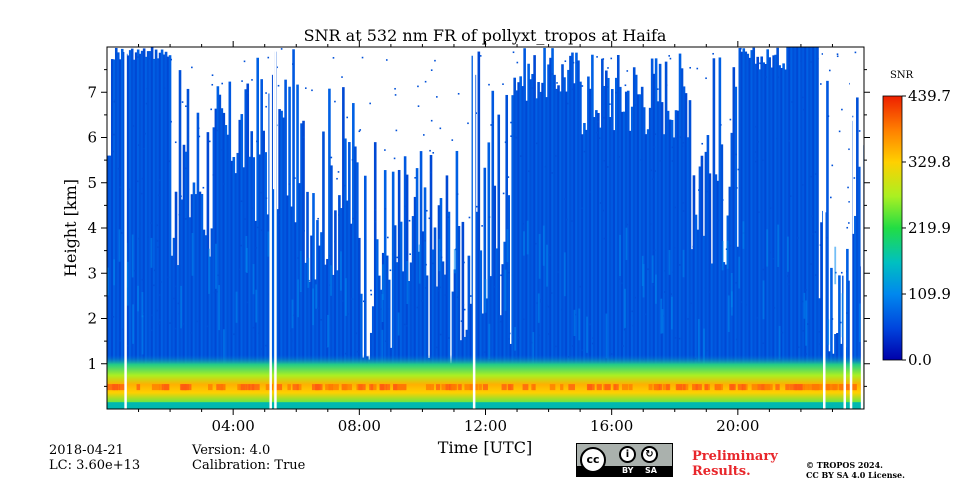 Image resolution: width=960 pixels, height=480 pixels. What do you see at coordinates (70, 228) in the screenshot?
I see `y-axis-label: Height [km]` at bounding box center [70, 228].